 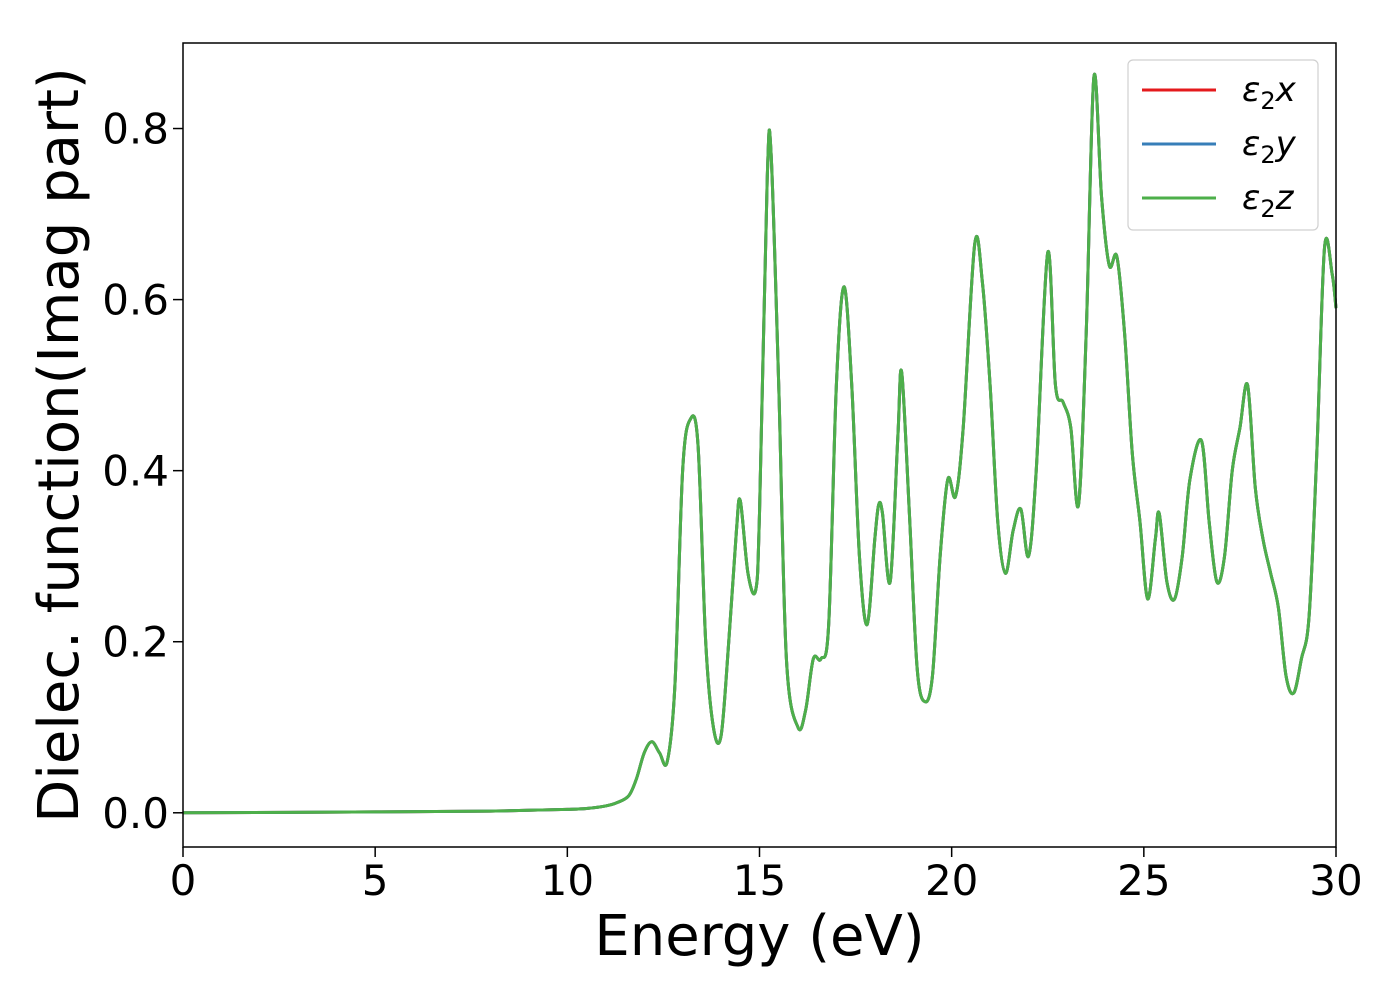 I want to click on y-axis-ticks: 0.0 0.2 0.4 0.6 0.8, so click(x=142, y=471).